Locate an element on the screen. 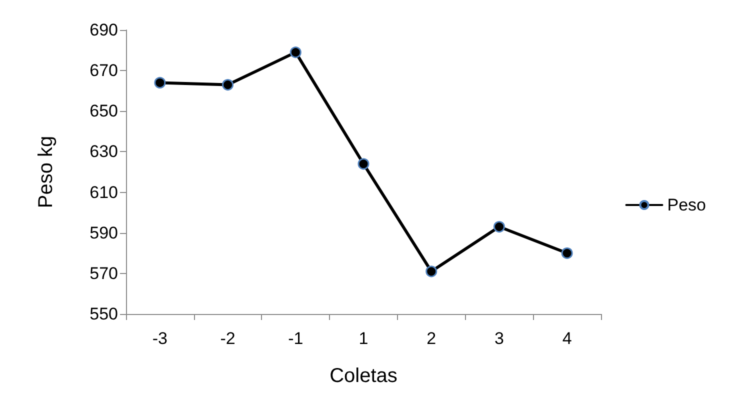 This screenshot has width=729, height=410. x-tick-label: 3 is located at coordinates (499, 338).